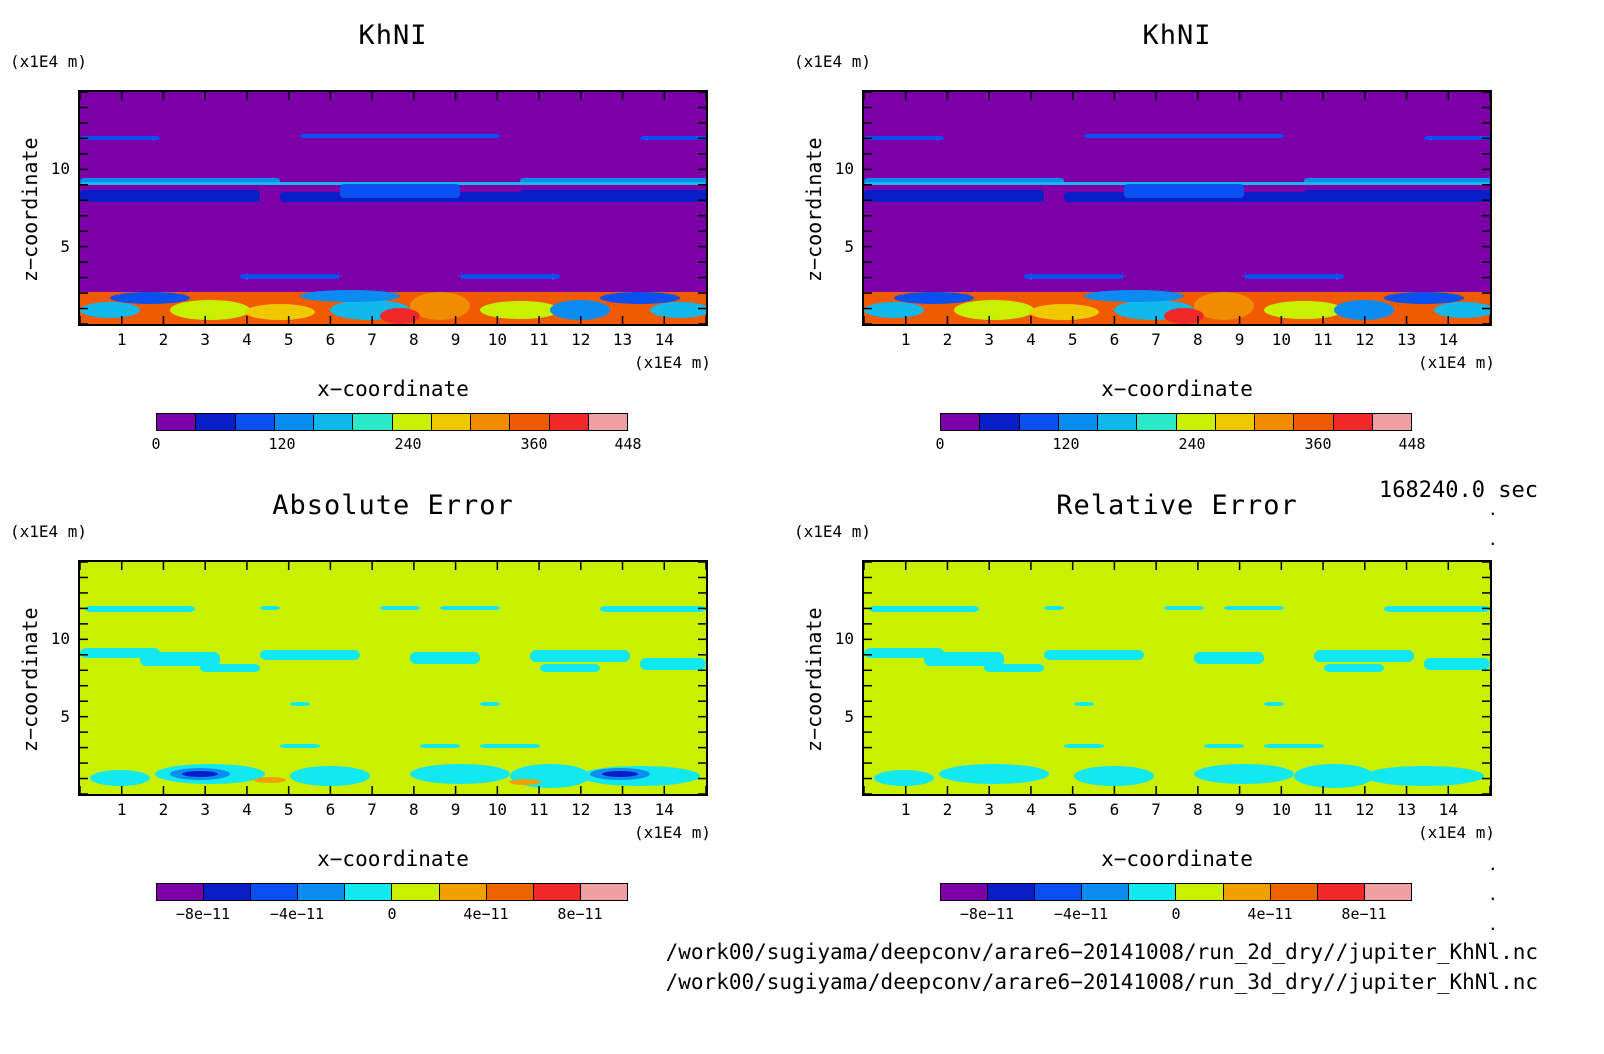 The height and width of the screenshot is (1054, 1604). I want to click on x-tick-label: 14, so click(664, 809).